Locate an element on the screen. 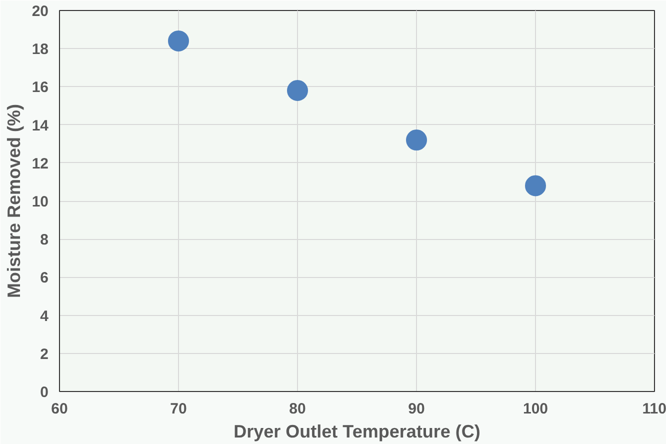 The height and width of the screenshot is (444, 666). y-tick-label: 16 is located at coordinates (40, 87).